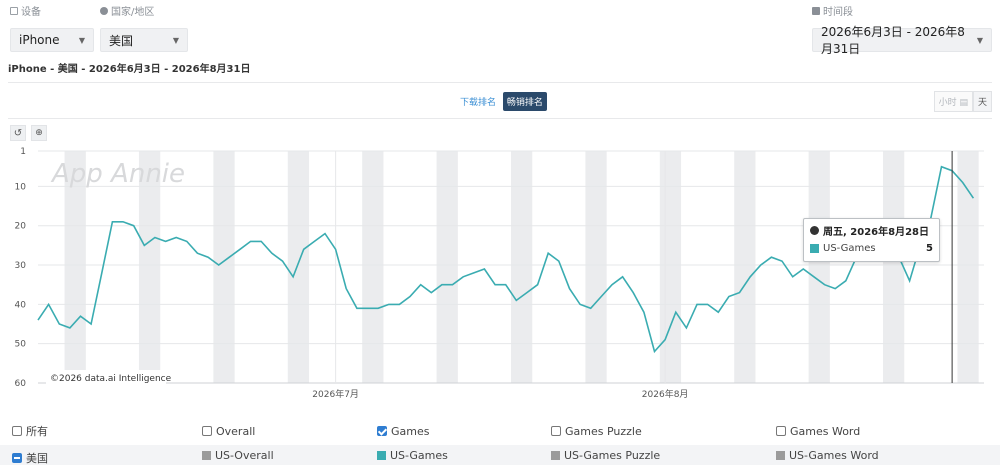  Describe the element at coordinates (127, 10) in the screenshot. I see `country-label: 国家/地区` at that location.